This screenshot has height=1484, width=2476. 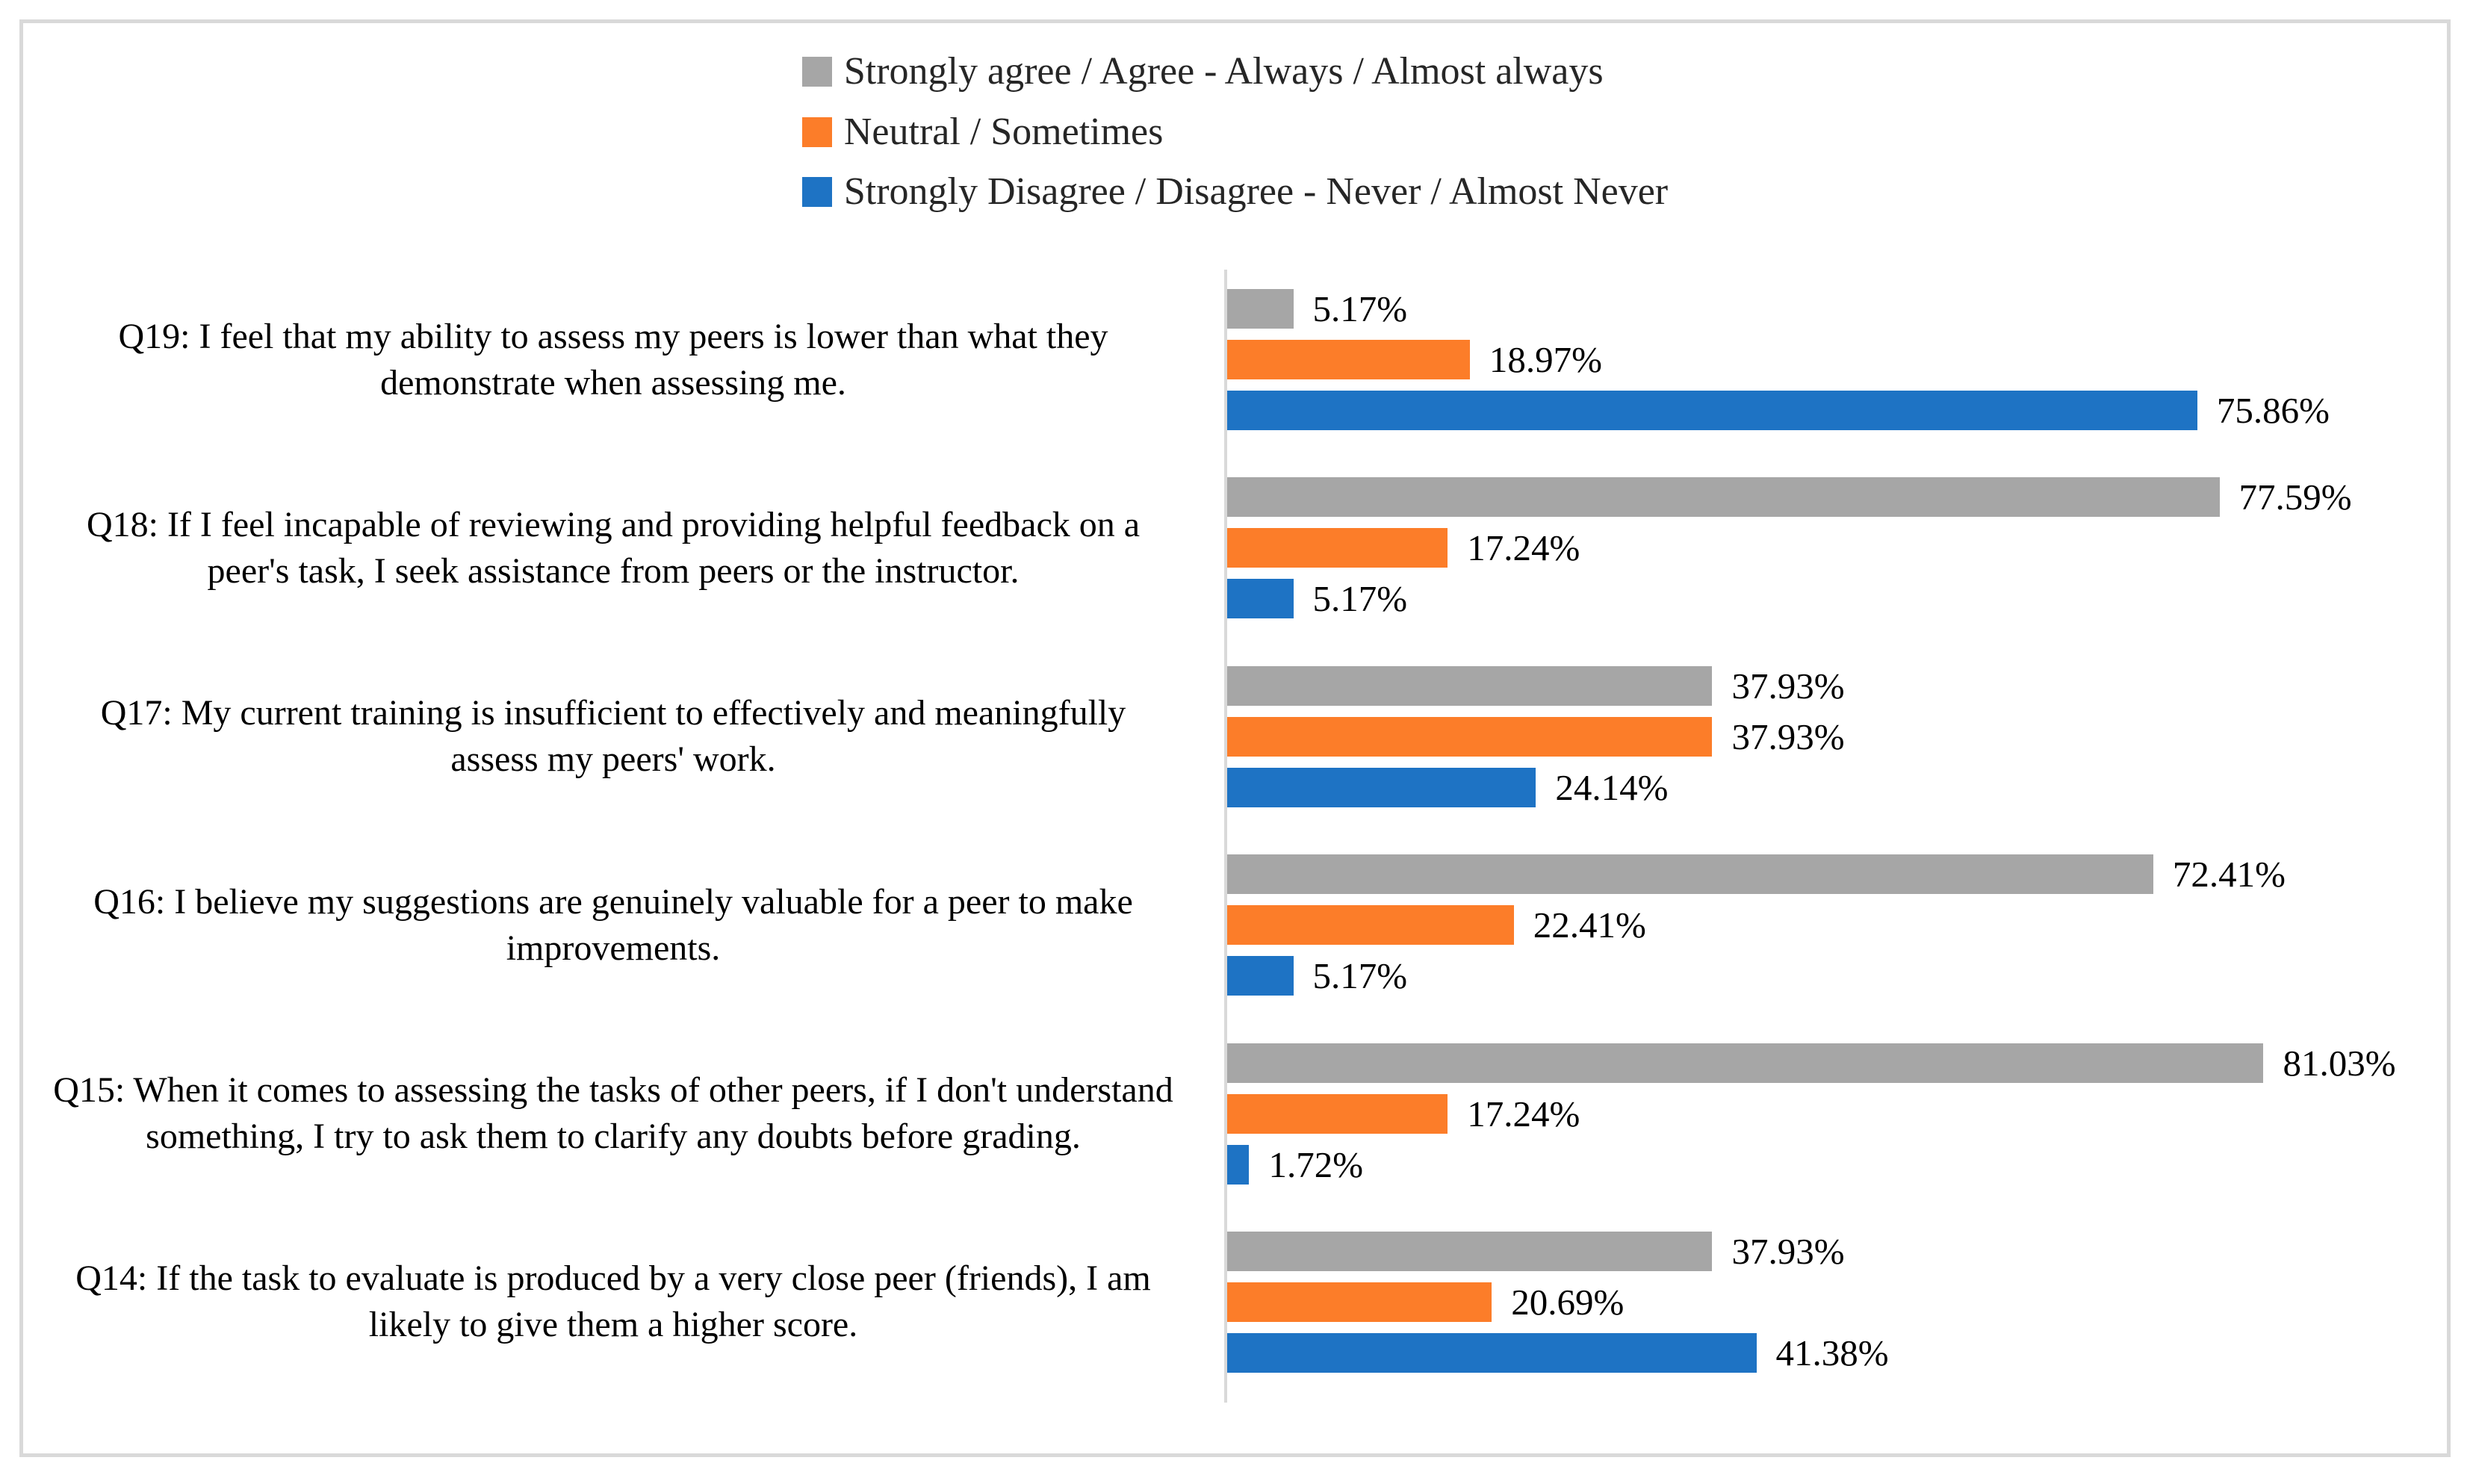 I want to click on bars-cell: 37.93% 37.93% 24.14%, so click(x=1813, y=737).